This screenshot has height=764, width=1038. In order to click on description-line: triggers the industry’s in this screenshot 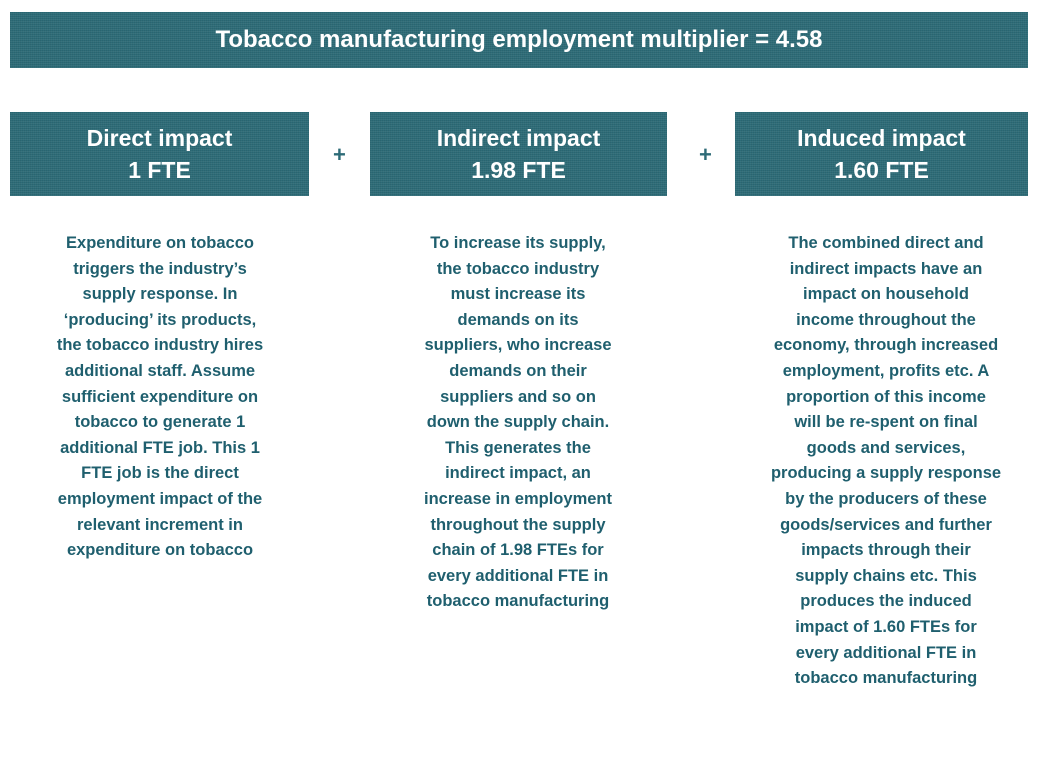, I will do `click(160, 268)`.